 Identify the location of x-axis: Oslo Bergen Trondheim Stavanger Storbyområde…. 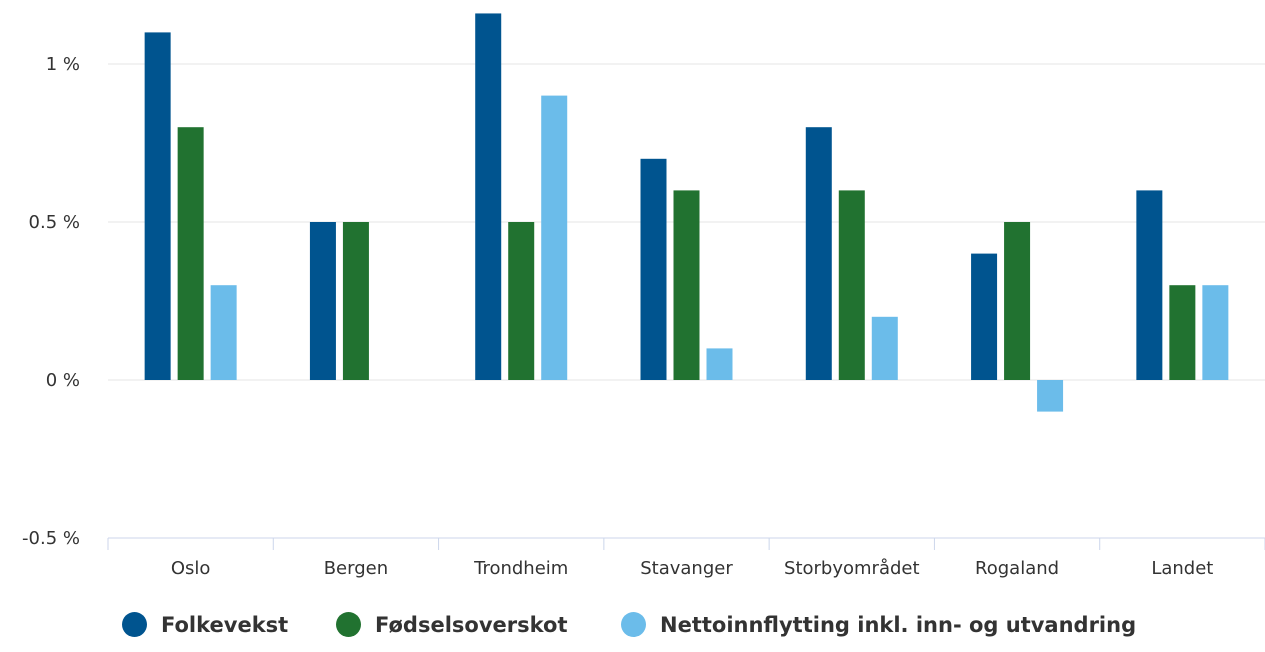
(686, 558).